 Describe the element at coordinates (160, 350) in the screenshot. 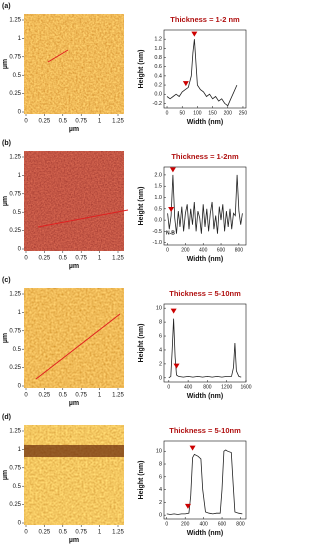

I see `y-tick-label: 4` at that location.